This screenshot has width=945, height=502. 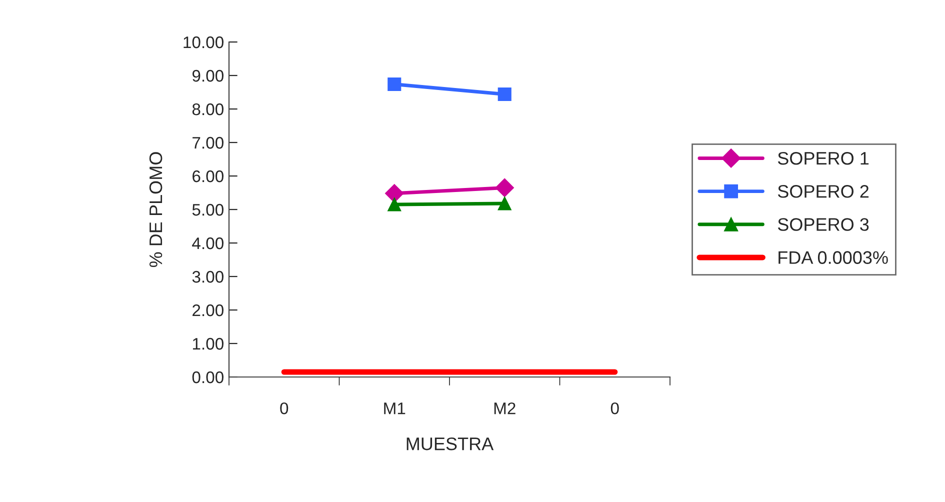 I want to click on y-tick-label: 9.00, so click(x=208, y=76).